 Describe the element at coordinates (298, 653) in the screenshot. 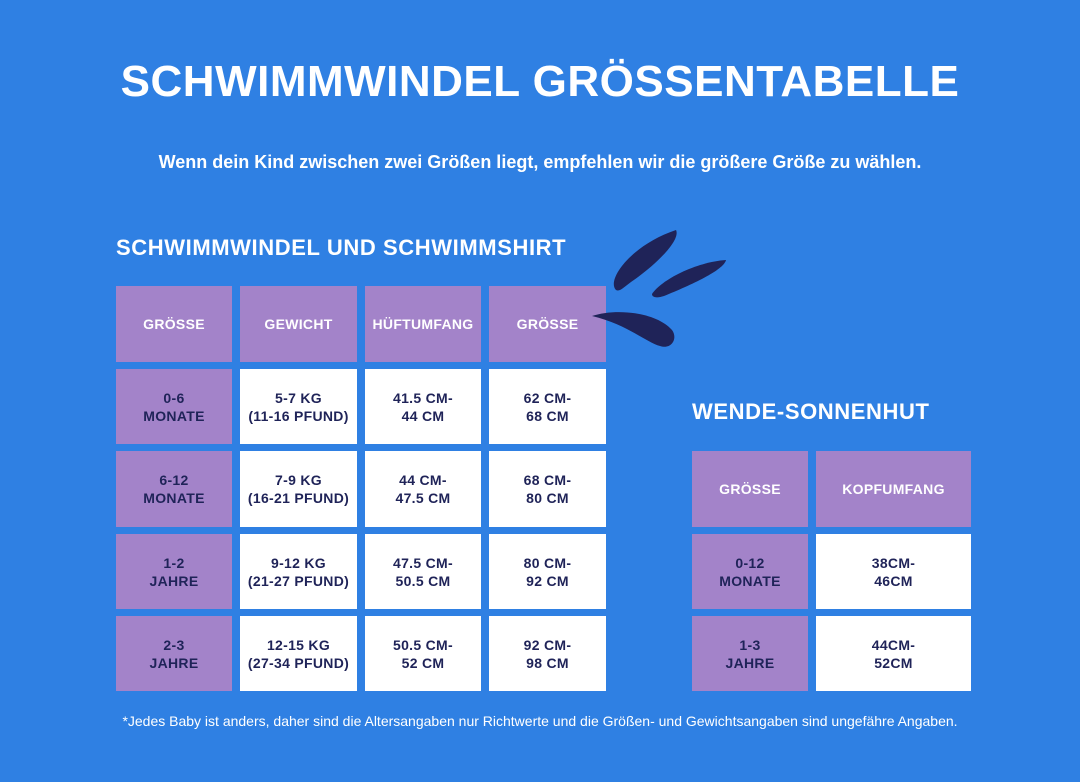

I see `table-cell-weight: 12-15 KG (27-34 PFUND)` at that location.